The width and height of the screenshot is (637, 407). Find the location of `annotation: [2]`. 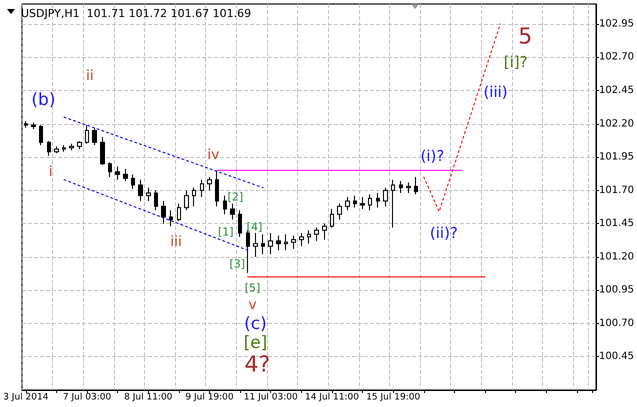

annotation: [2] is located at coordinates (236, 197).